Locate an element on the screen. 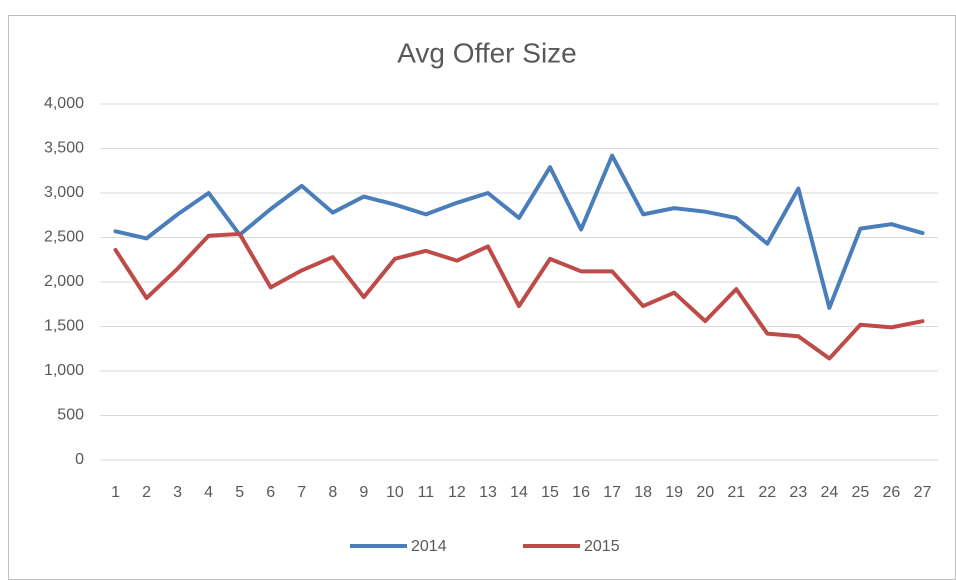  x-tick-label: 9 is located at coordinates (363, 492).